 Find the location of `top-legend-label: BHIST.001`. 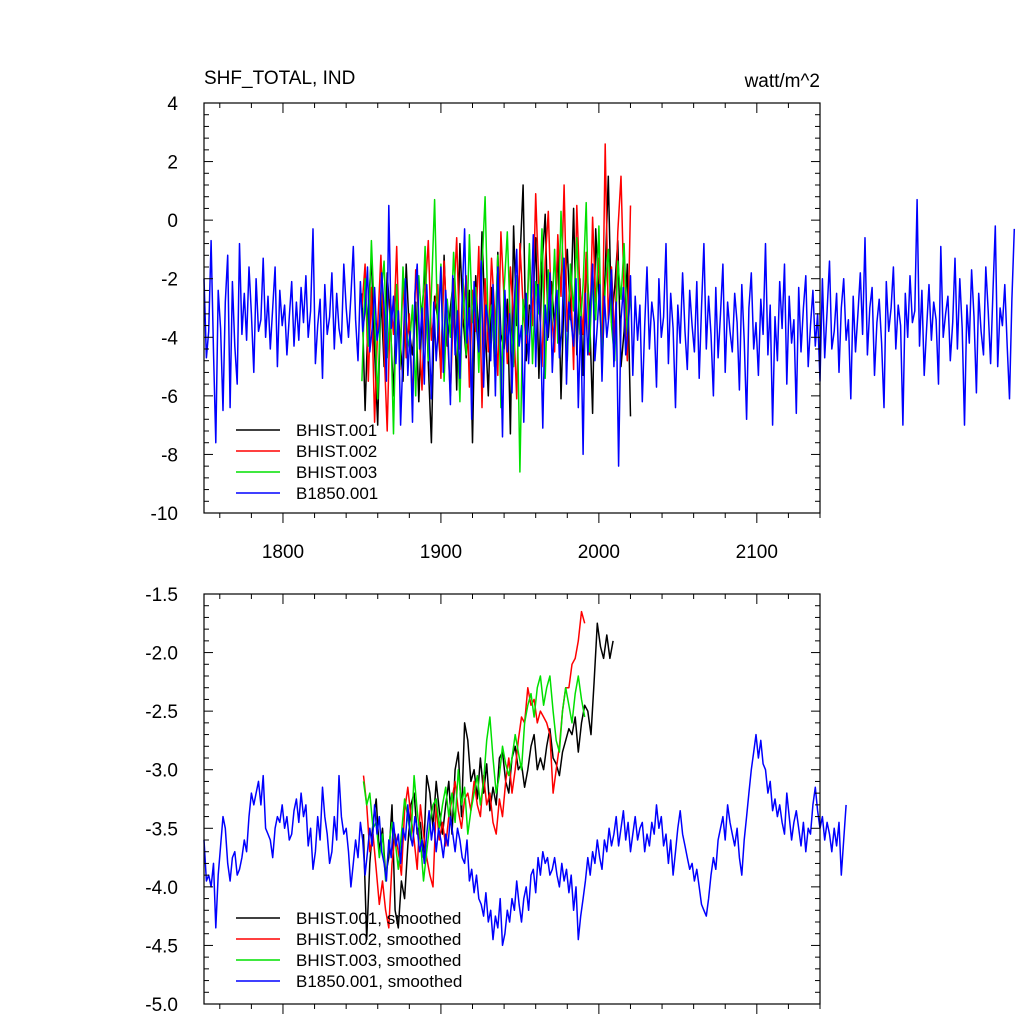

top-legend-label: BHIST.001 is located at coordinates (336, 430).